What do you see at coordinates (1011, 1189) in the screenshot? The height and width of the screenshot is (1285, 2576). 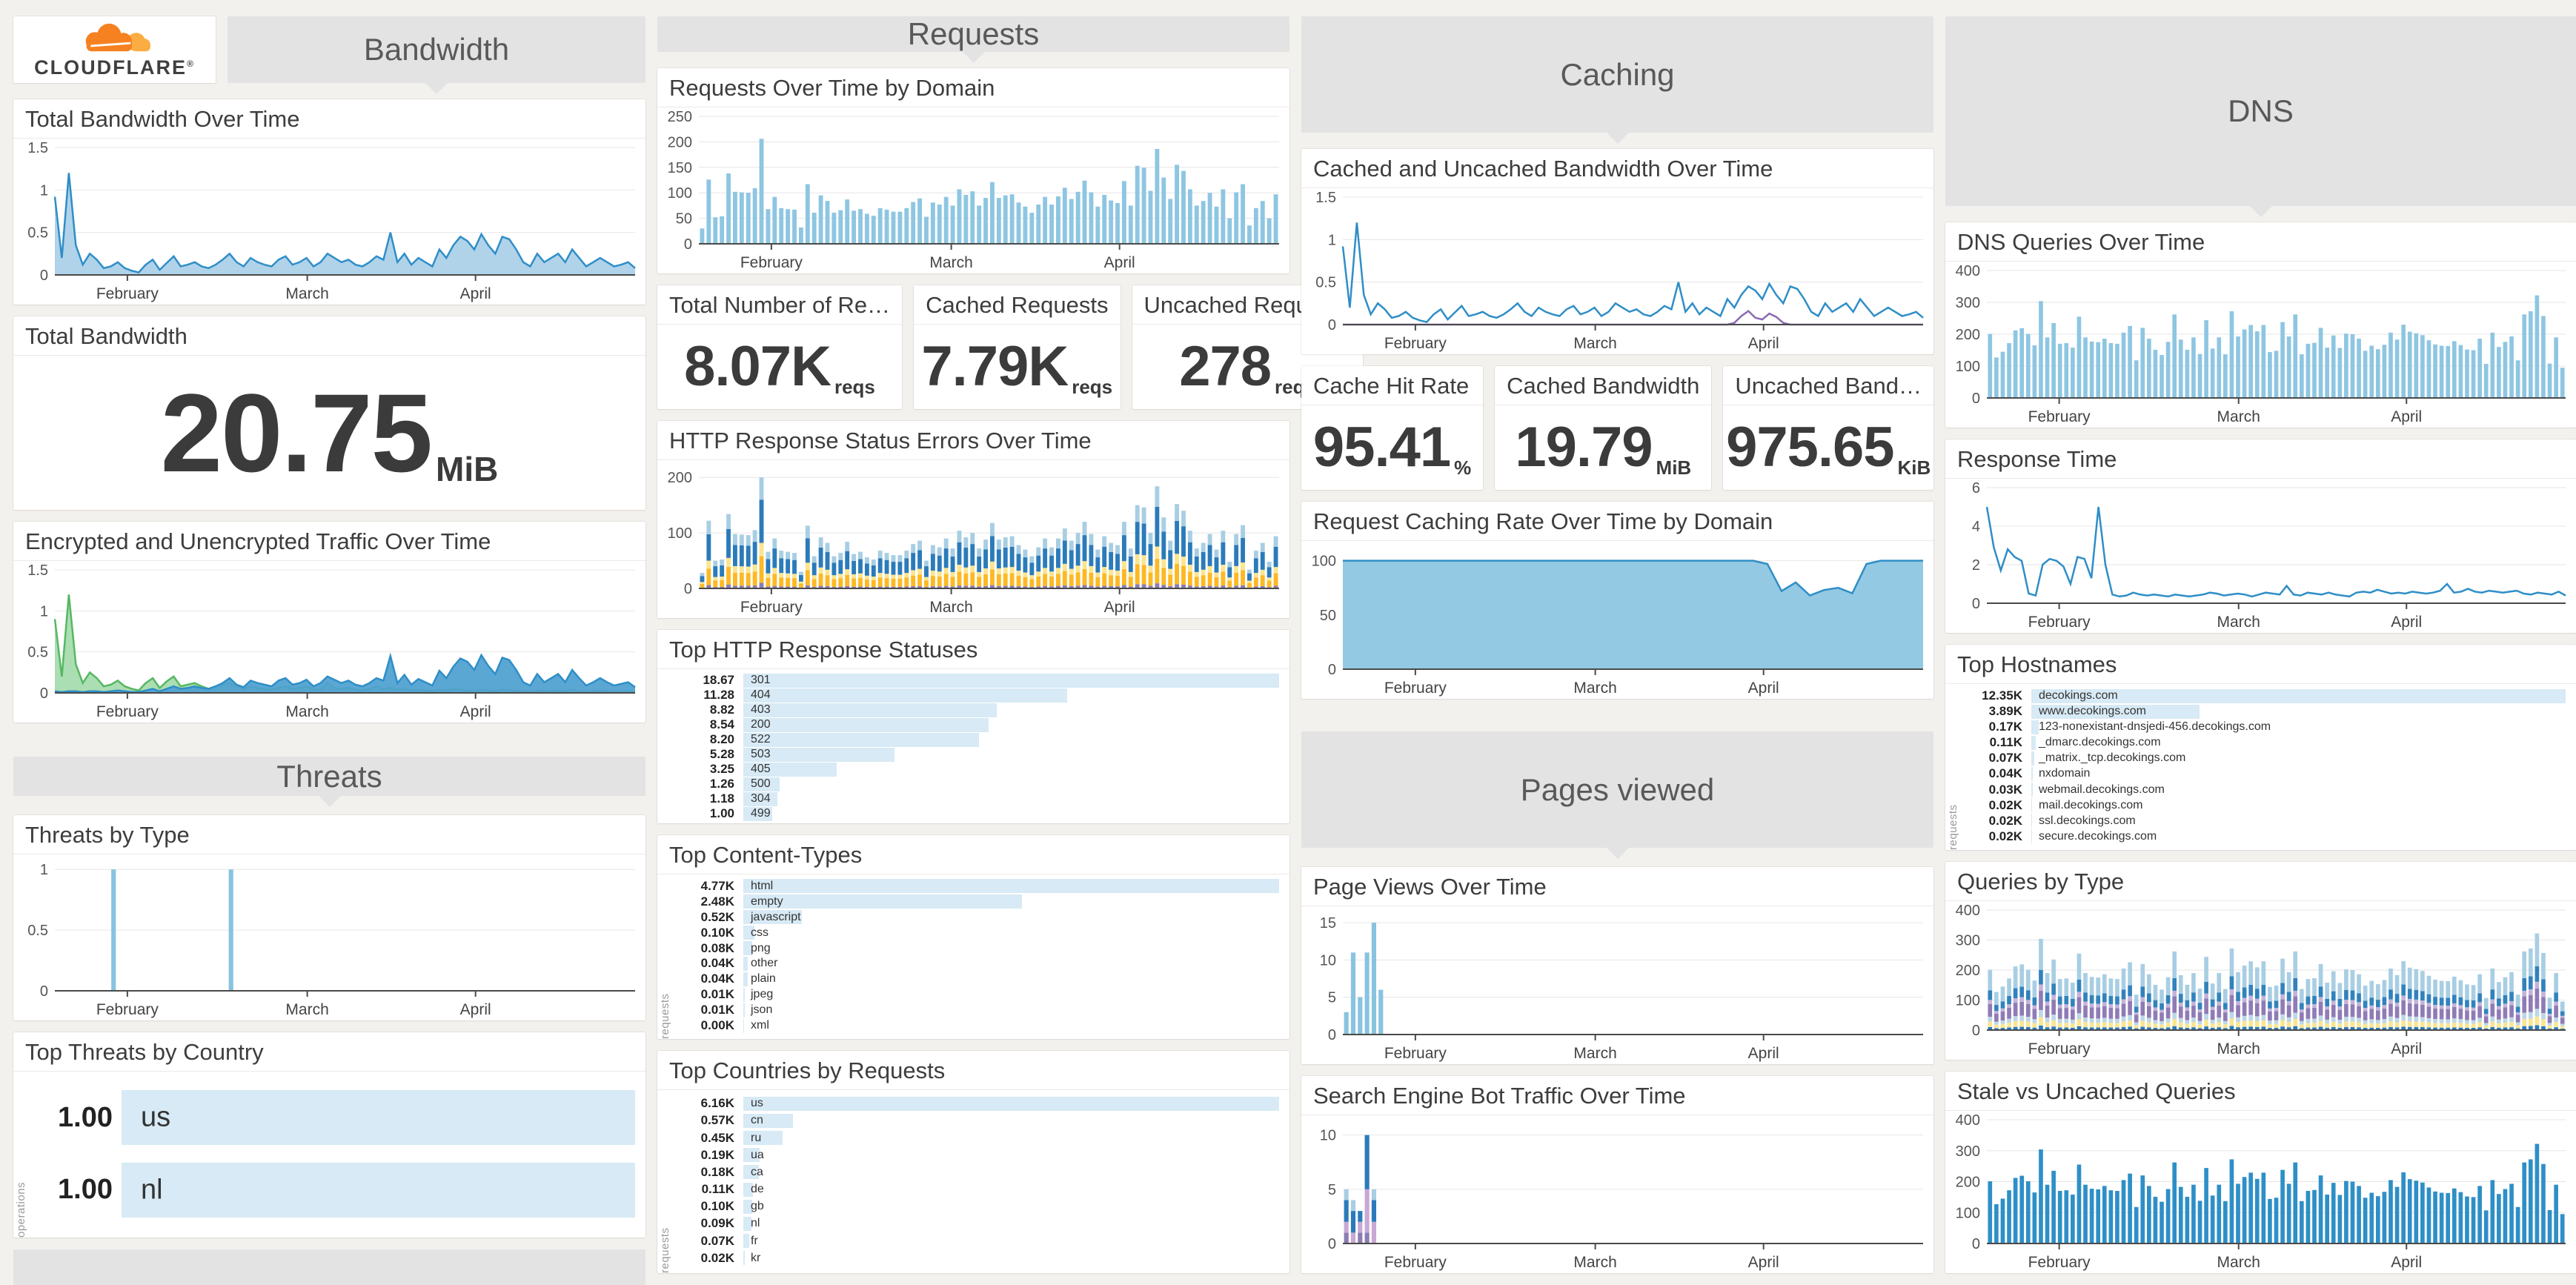 I see `row-bar-track: de` at bounding box center [1011, 1189].